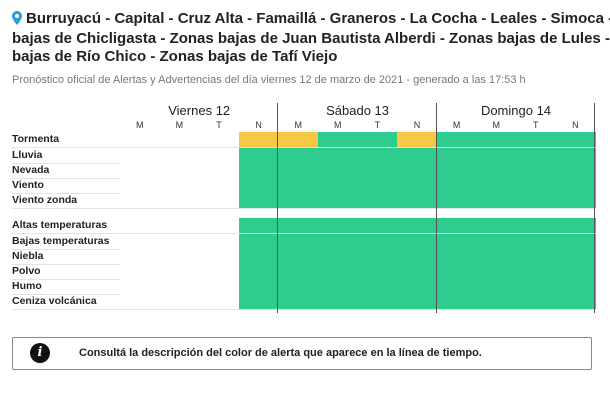 The image size is (610, 410). What do you see at coordinates (61, 241) in the screenshot?
I see `row-label: Bajas temperaturas` at bounding box center [61, 241].